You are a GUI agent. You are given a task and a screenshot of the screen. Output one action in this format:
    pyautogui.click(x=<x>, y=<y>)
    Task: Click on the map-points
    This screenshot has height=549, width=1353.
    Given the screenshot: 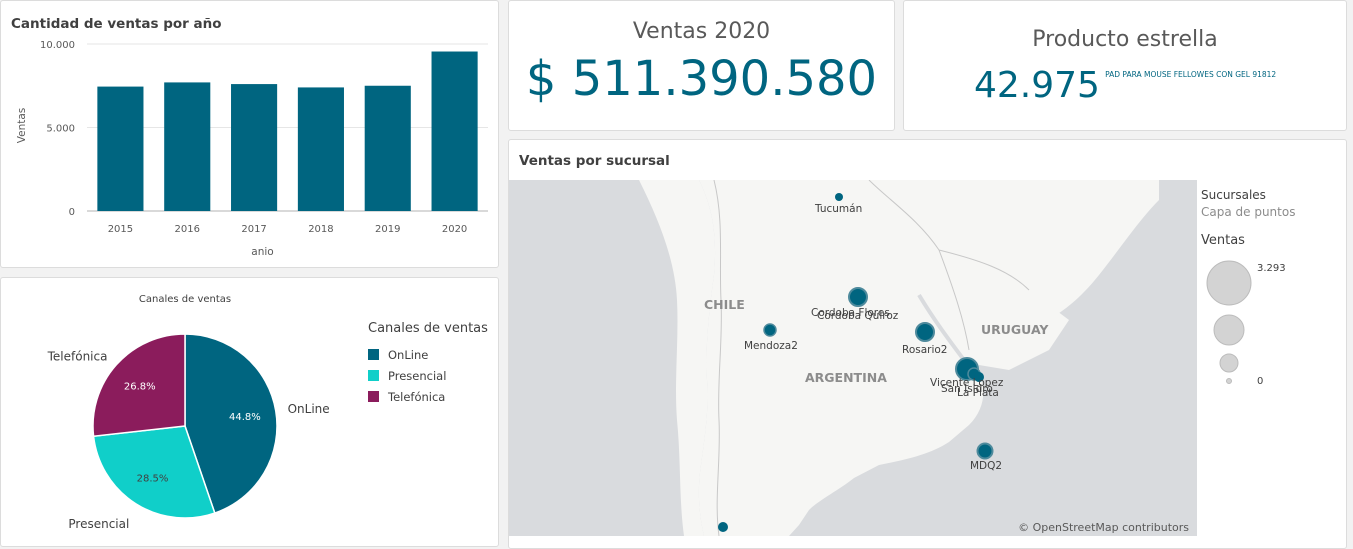 What is the action you would take?
    pyautogui.click(x=856, y=362)
    